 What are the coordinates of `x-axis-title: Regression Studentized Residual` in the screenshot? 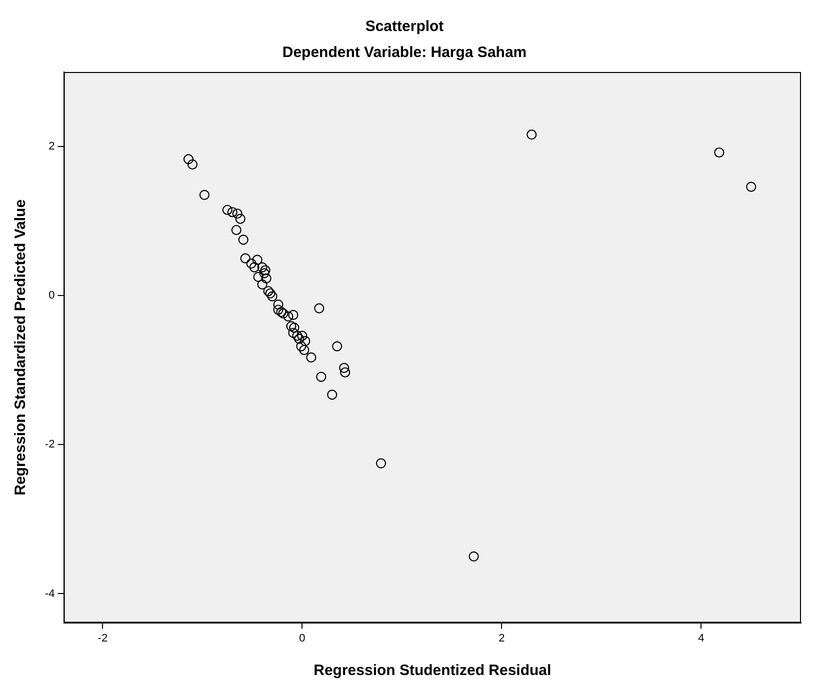 It's located at (433, 671).